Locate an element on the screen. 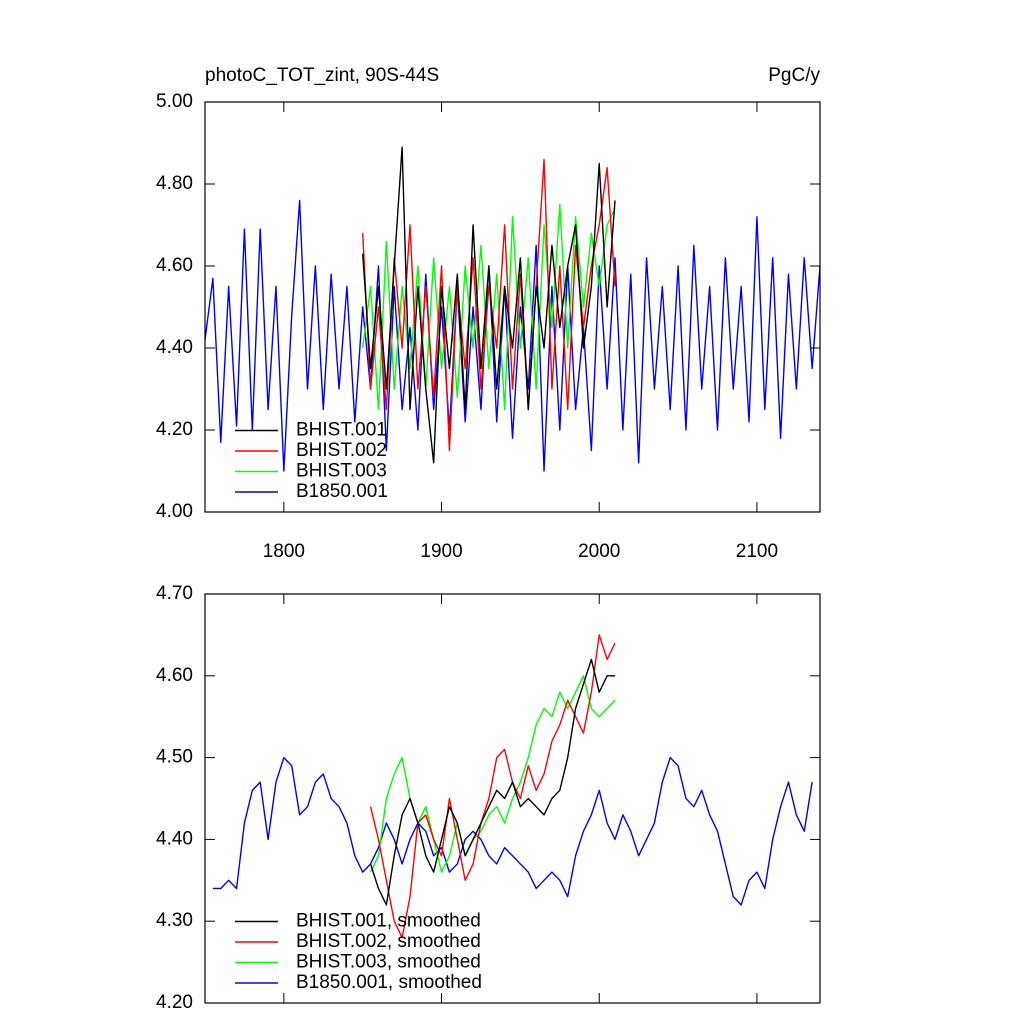 Image resolution: width=1024 pixels, height=1024 pixels. legend-label: BHIST.001 is located at coordinates (341, 430).